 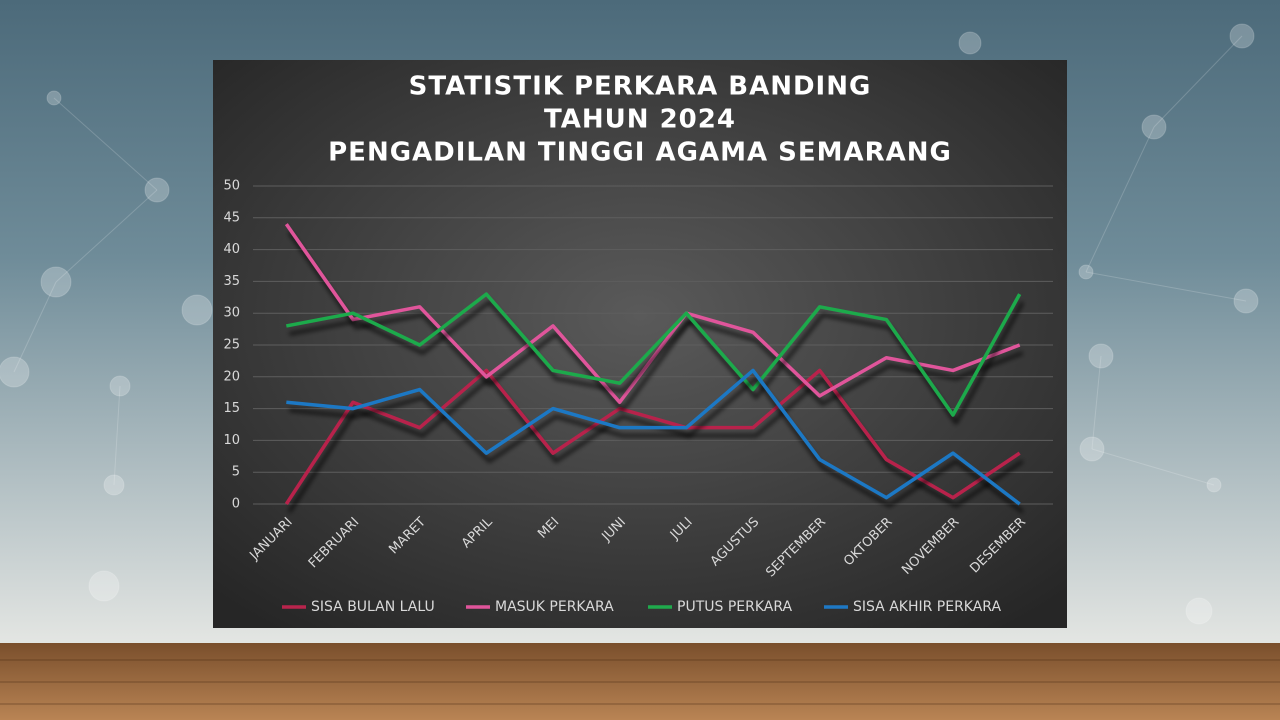 What do you see at coordinates (231, 440) in the screenshot?
I see `y-tick-label: 10` at bounding box center [231, 440].